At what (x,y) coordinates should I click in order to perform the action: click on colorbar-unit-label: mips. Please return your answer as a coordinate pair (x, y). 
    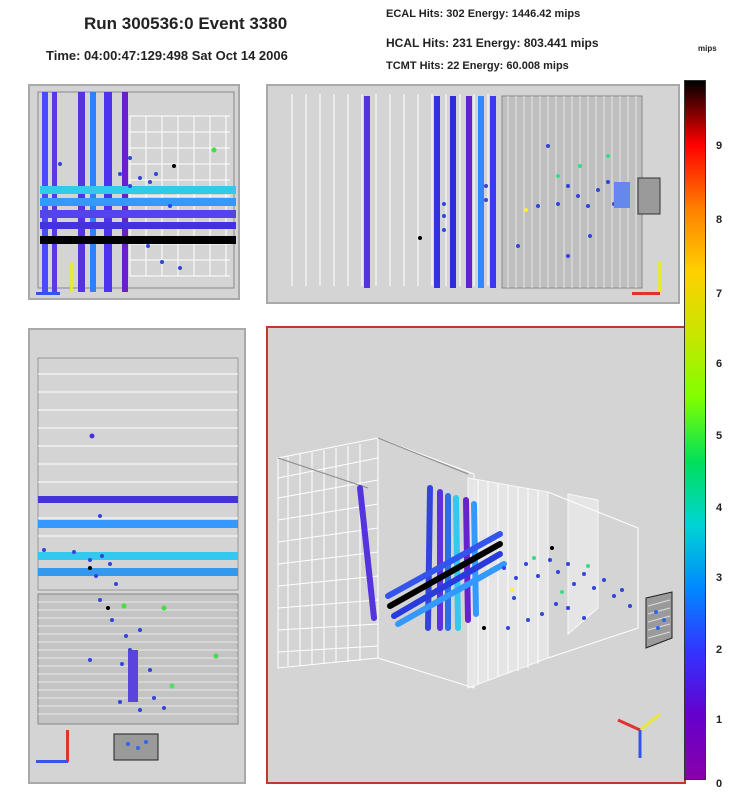
    Looking at the image, I should click on (707, 48).